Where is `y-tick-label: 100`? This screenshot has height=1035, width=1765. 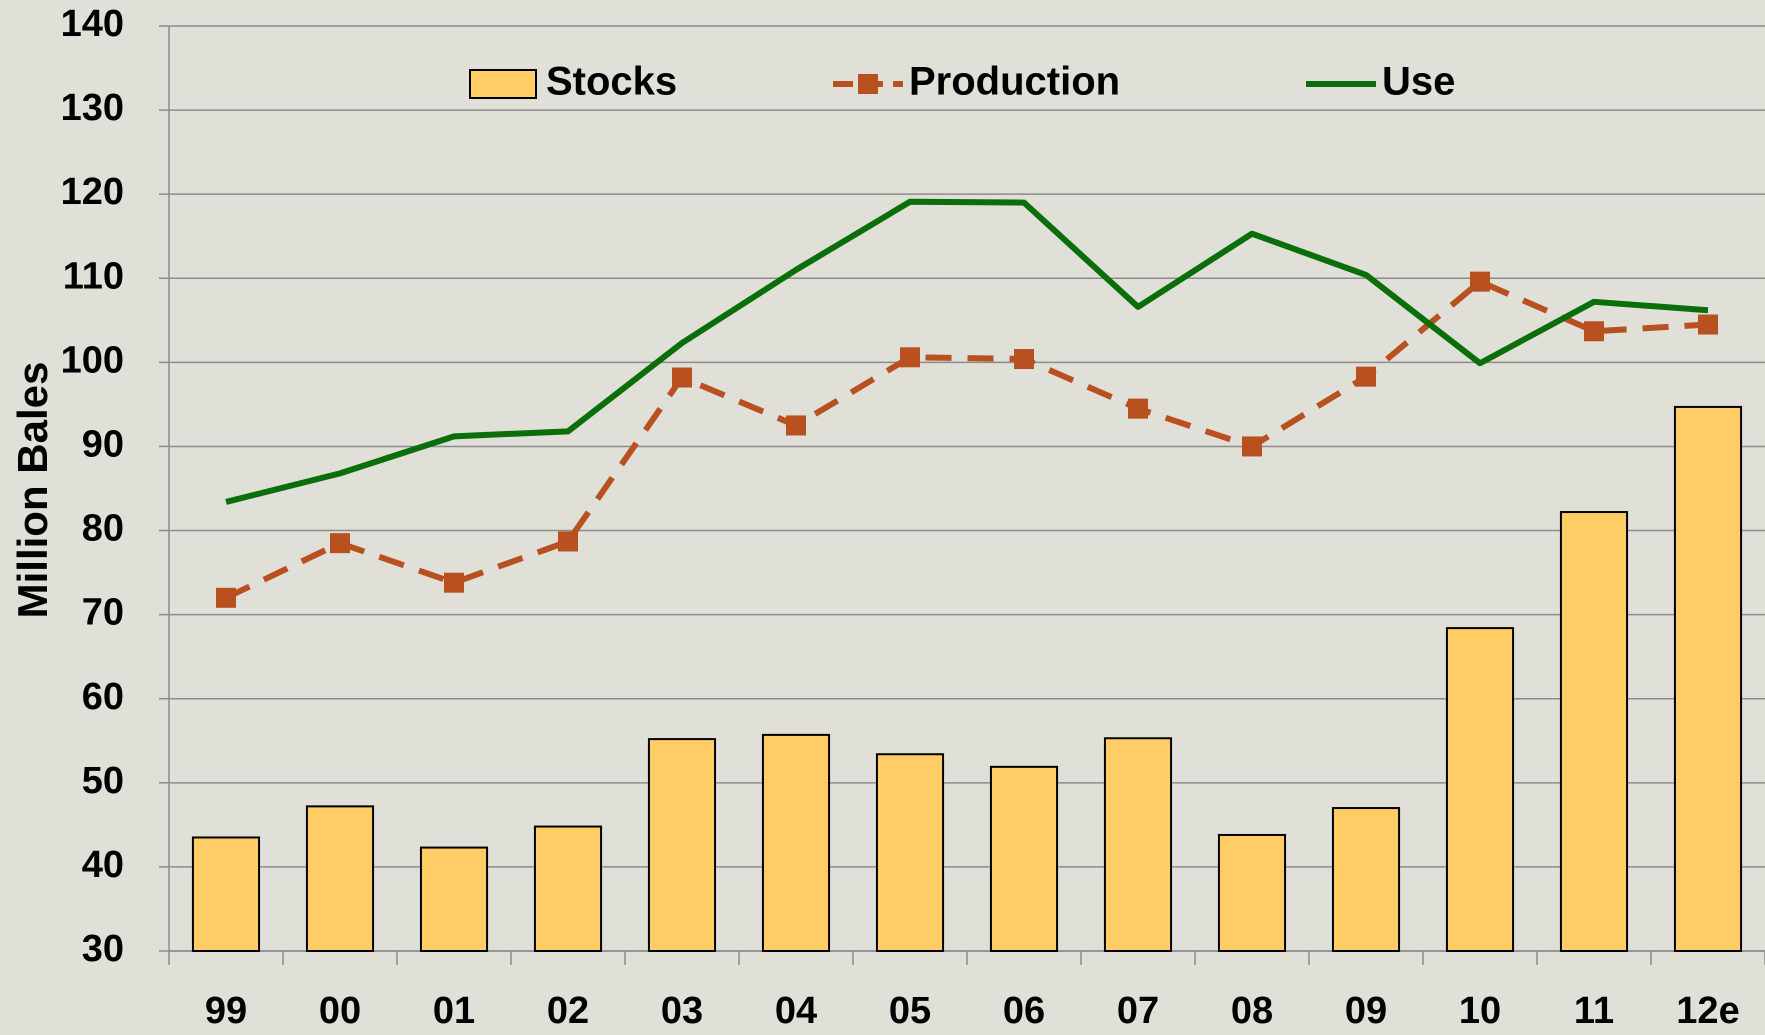 y-tick-label: 100 is located at coordinates (92, 360).